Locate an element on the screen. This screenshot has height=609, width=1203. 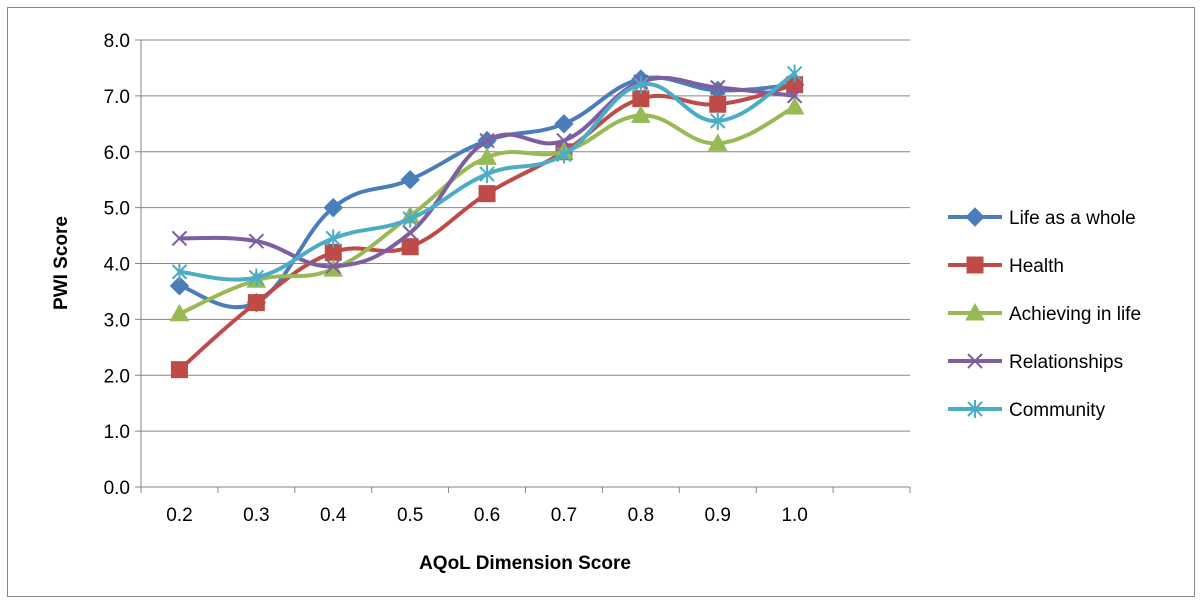
legend-item: Community is located at coordinates (1027, 410).